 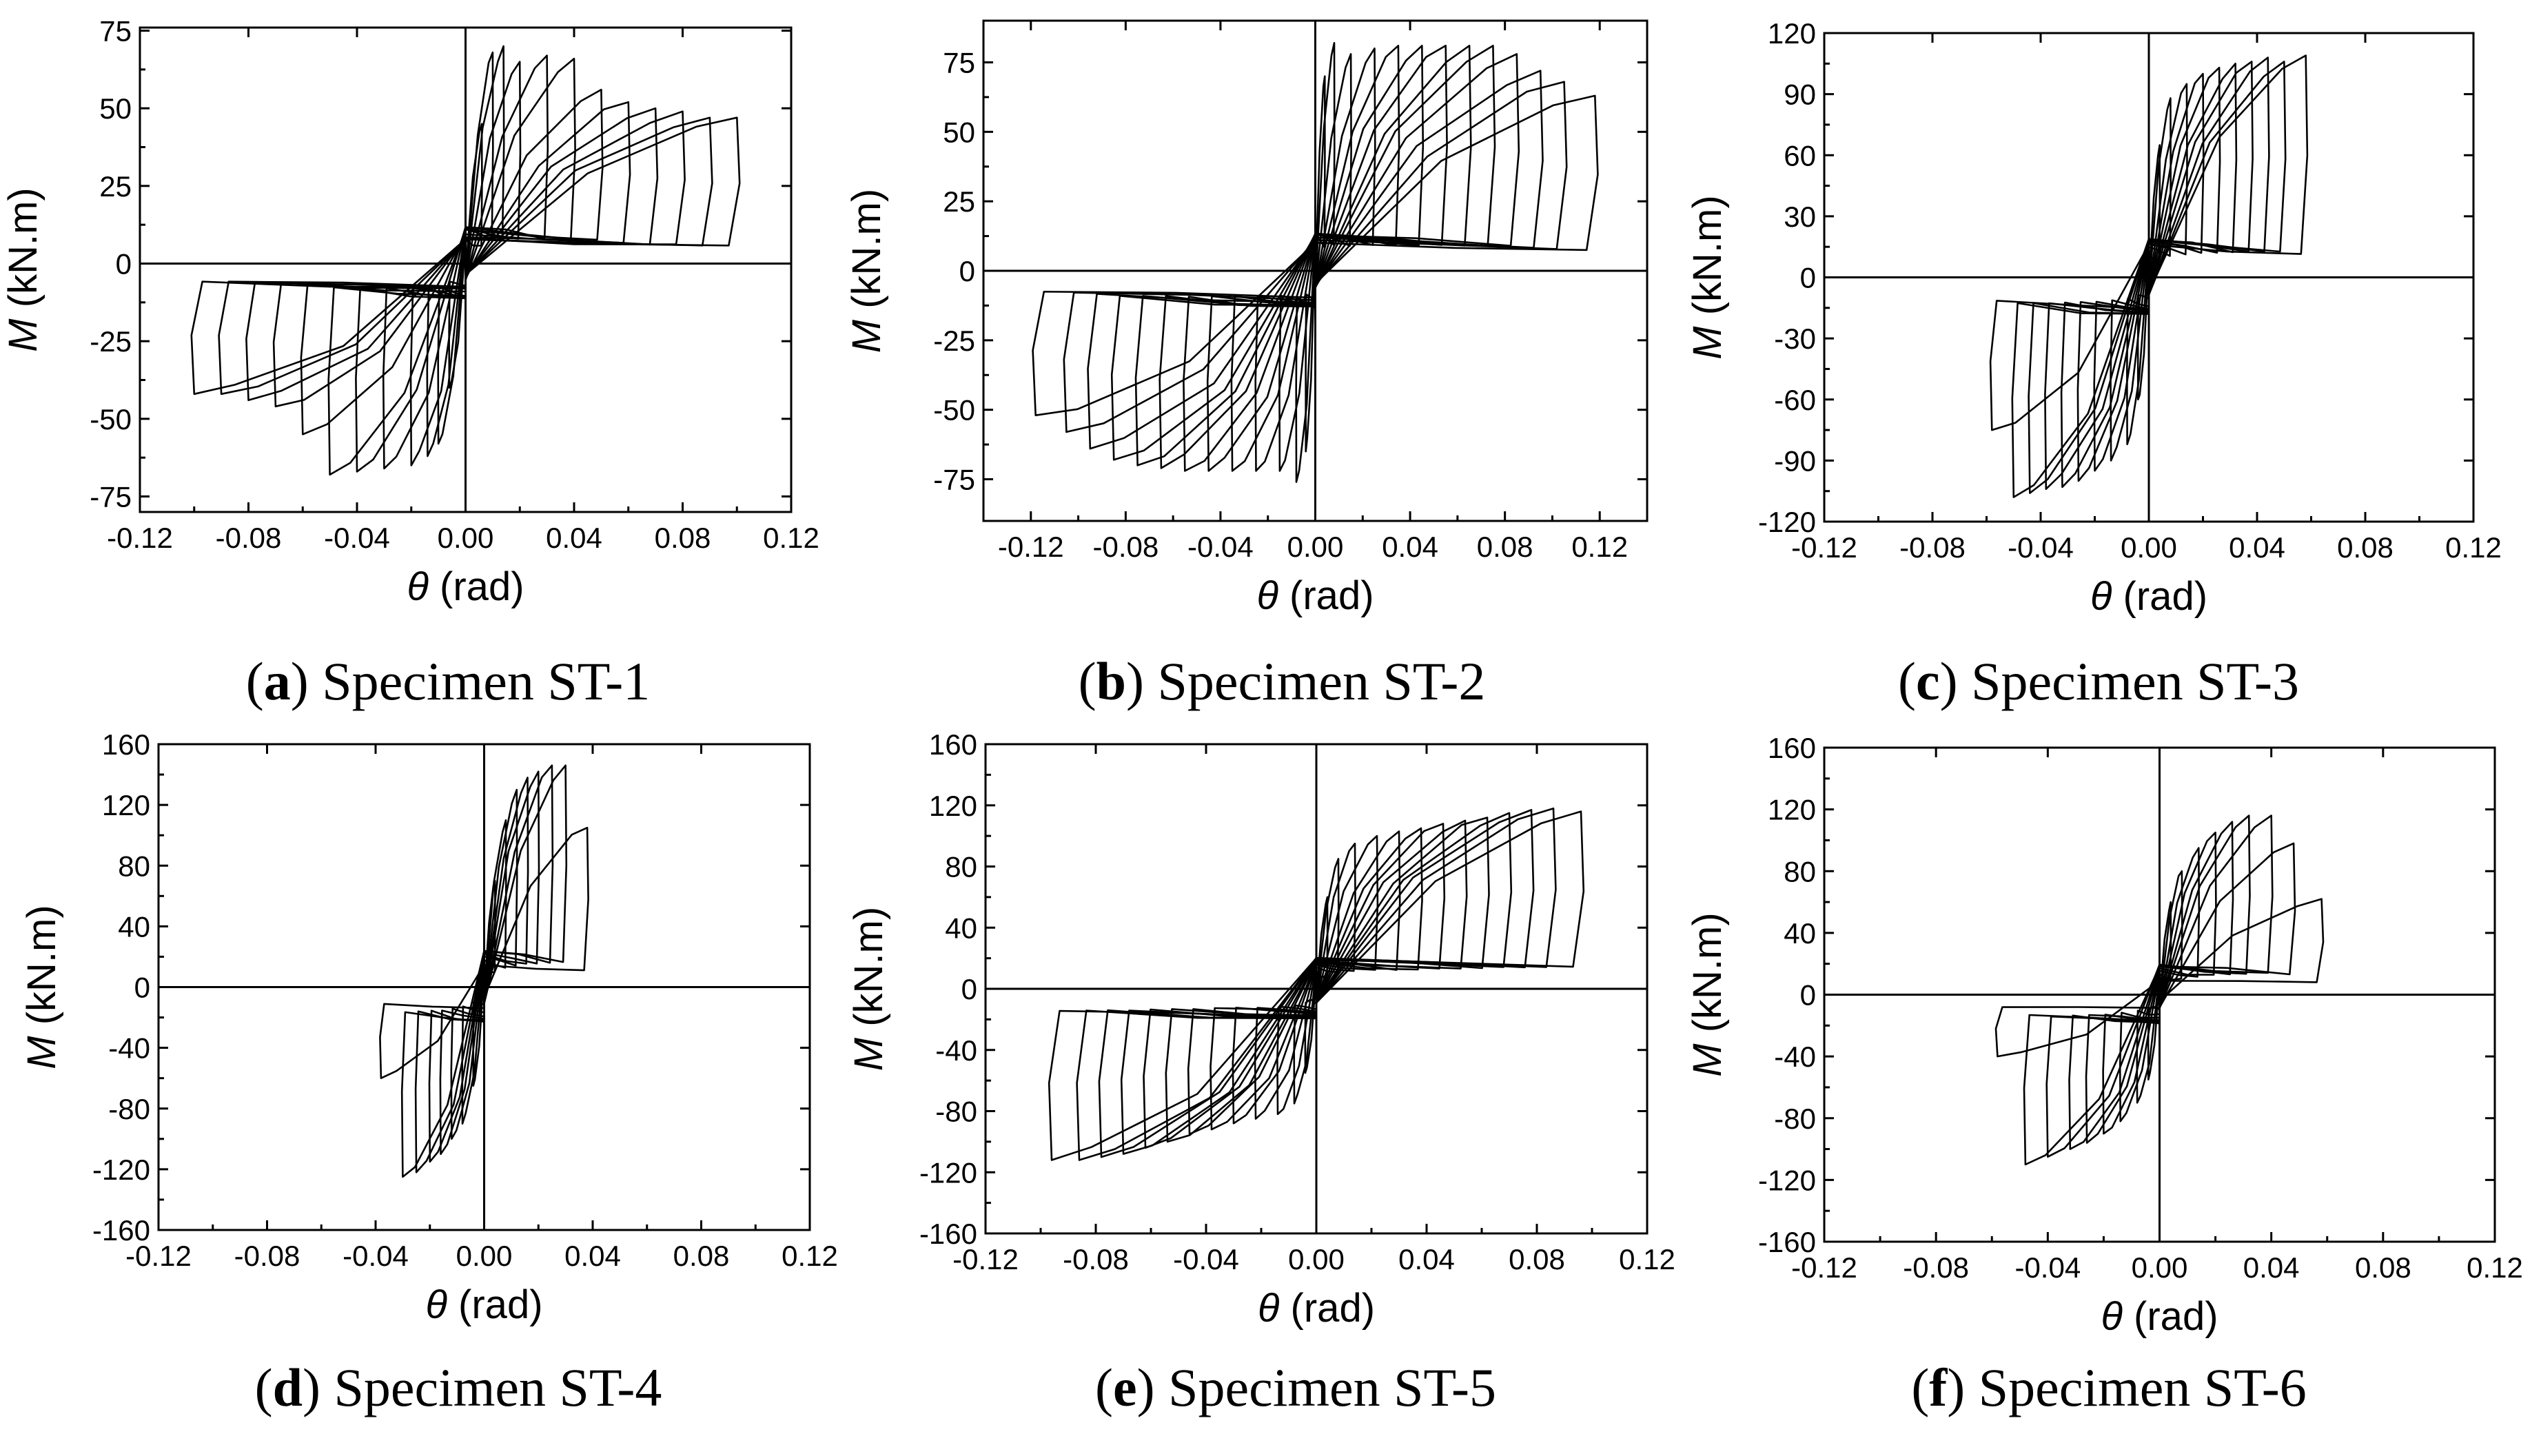 What do you see at coordinates (1800, 95) in the screenshot?
I see `y-tick-label: 90` at bounding box center [1800, 95].